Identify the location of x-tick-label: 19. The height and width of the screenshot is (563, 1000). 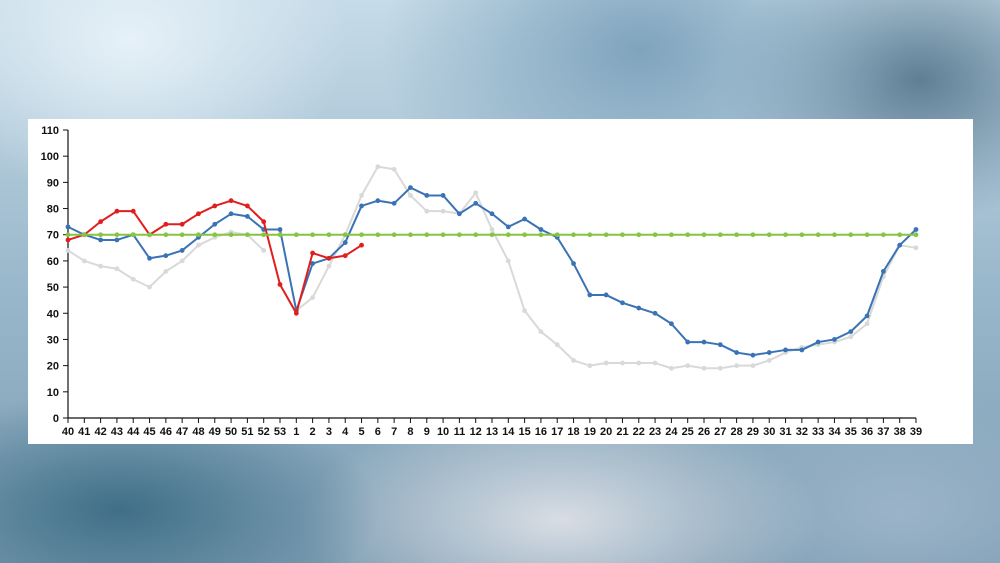
(590, 432).